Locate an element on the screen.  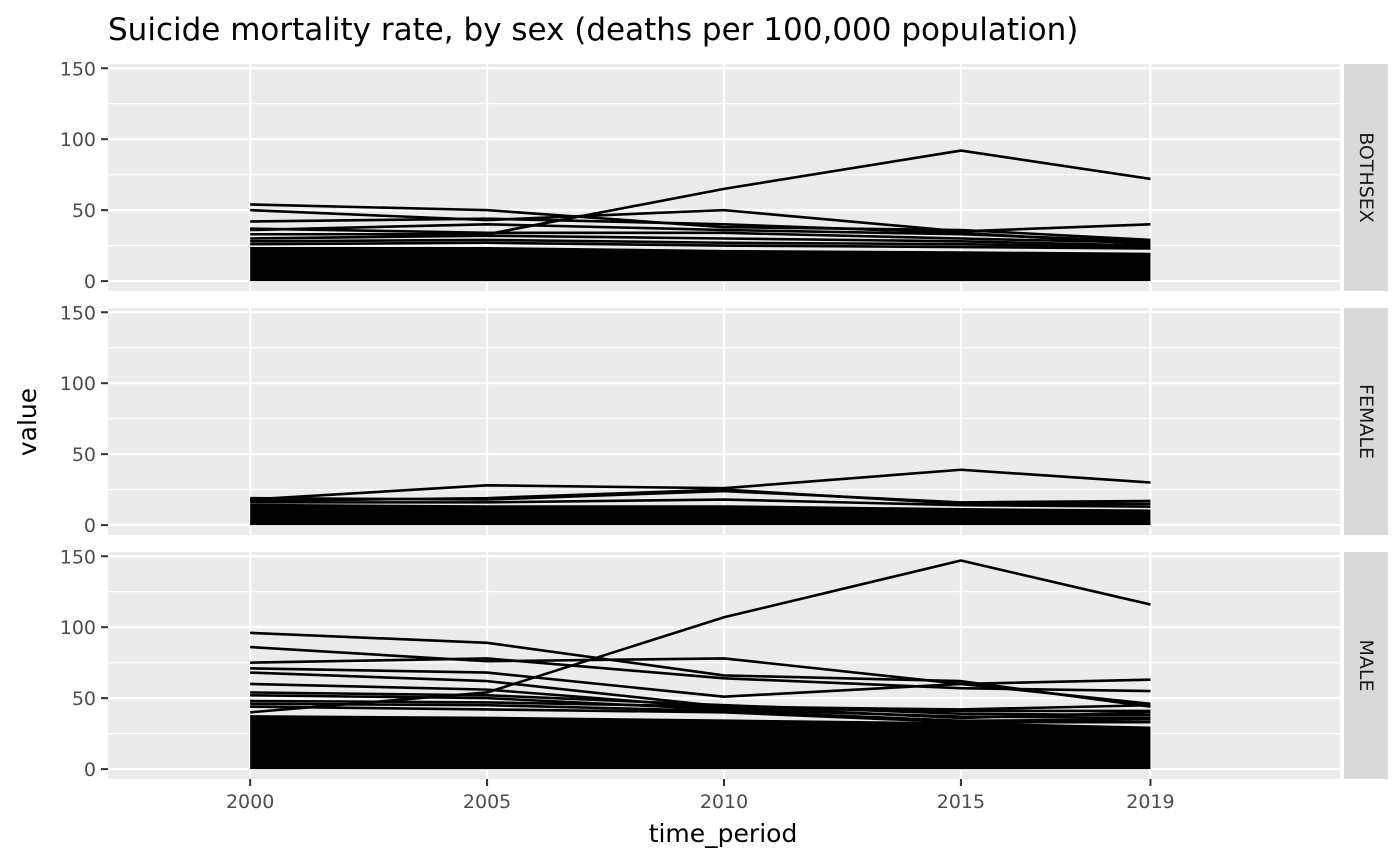
x-tick-label: 2000 is located at coordinates (250, 802).